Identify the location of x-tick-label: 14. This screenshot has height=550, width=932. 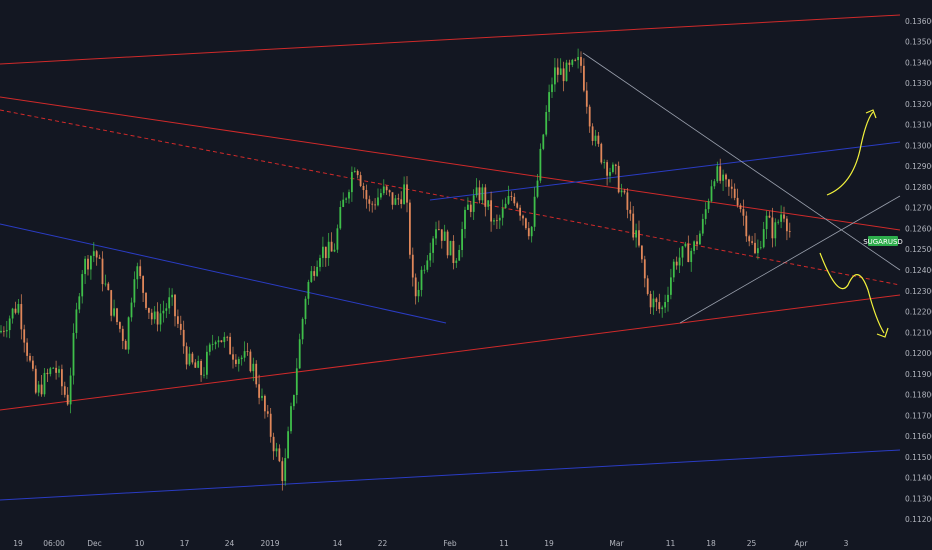
(338, 543).